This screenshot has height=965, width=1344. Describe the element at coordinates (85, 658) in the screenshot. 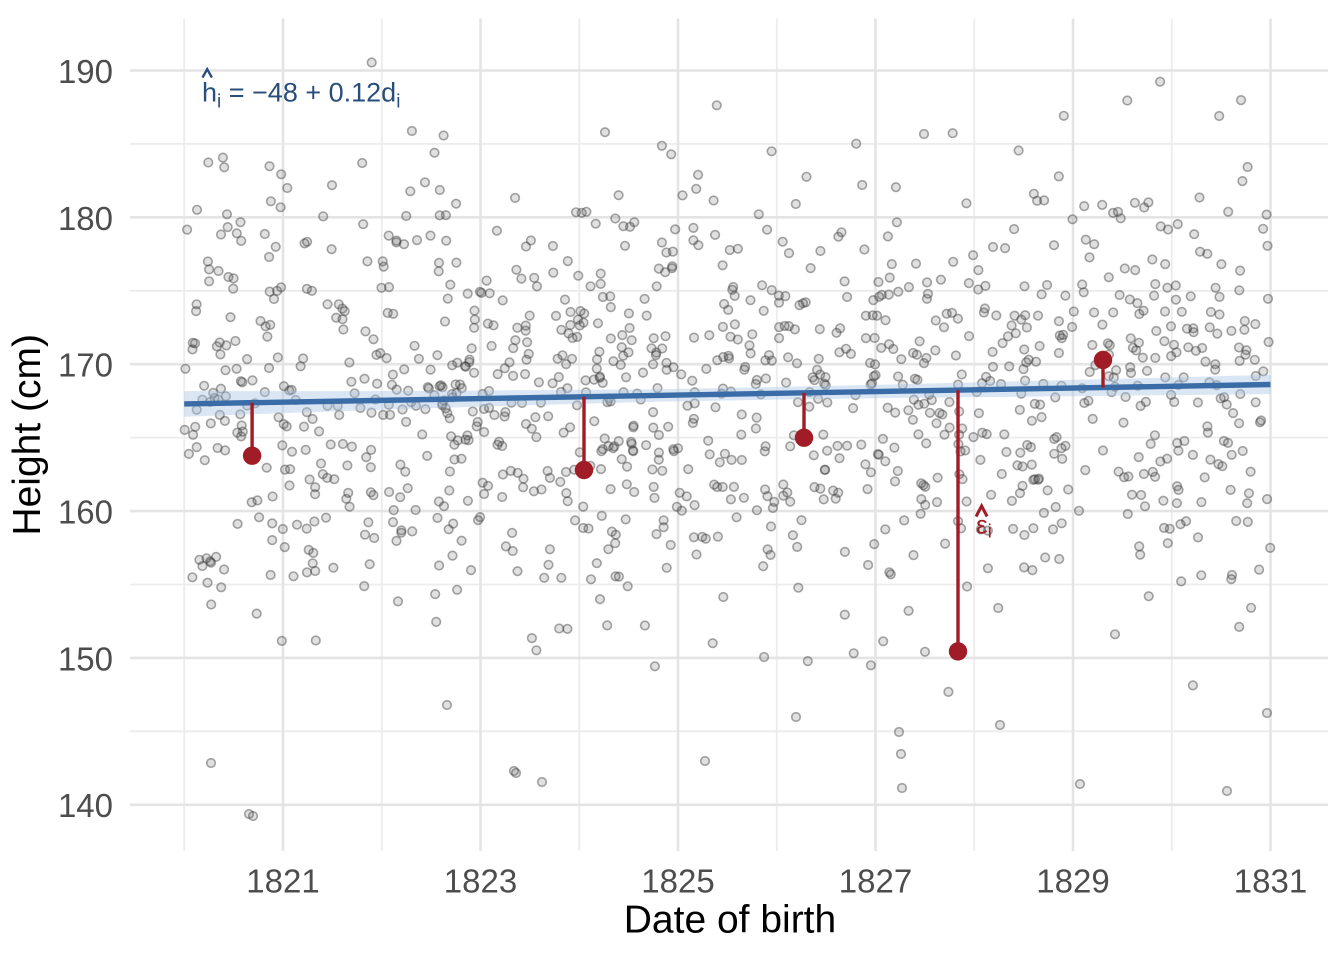

I see `svg-text: 150` at that location.